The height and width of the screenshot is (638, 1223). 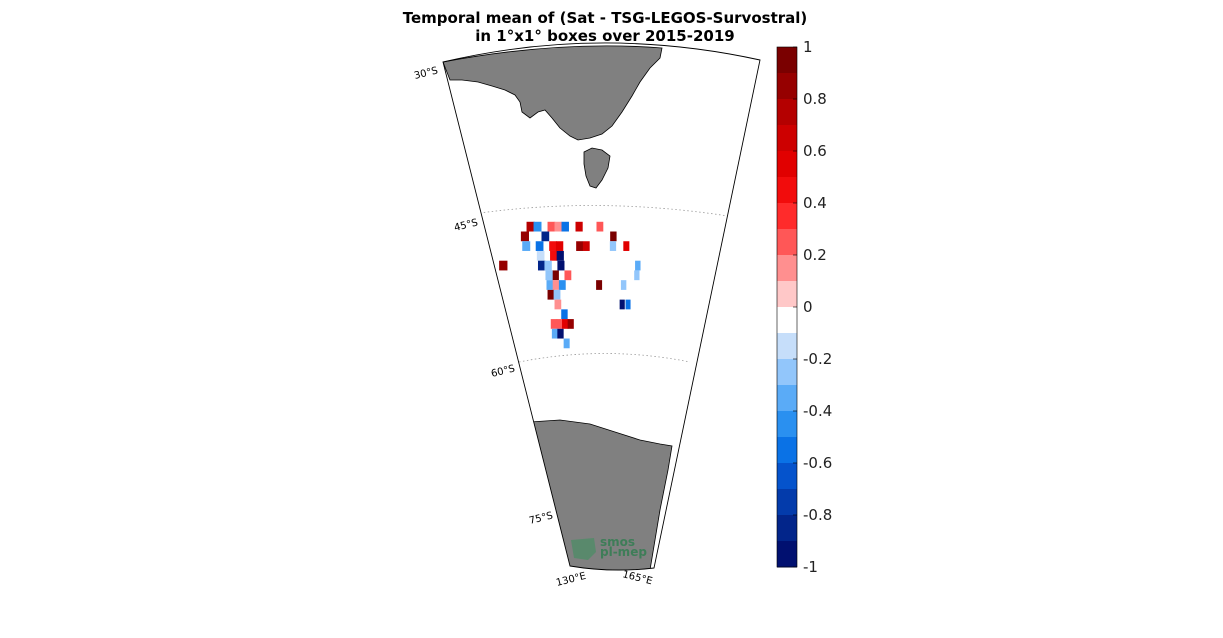 What do you see at coordinates (426, 73) in the screenshot?
I see `lat-label-30s: 30°S` at bounding box center [426, 73].